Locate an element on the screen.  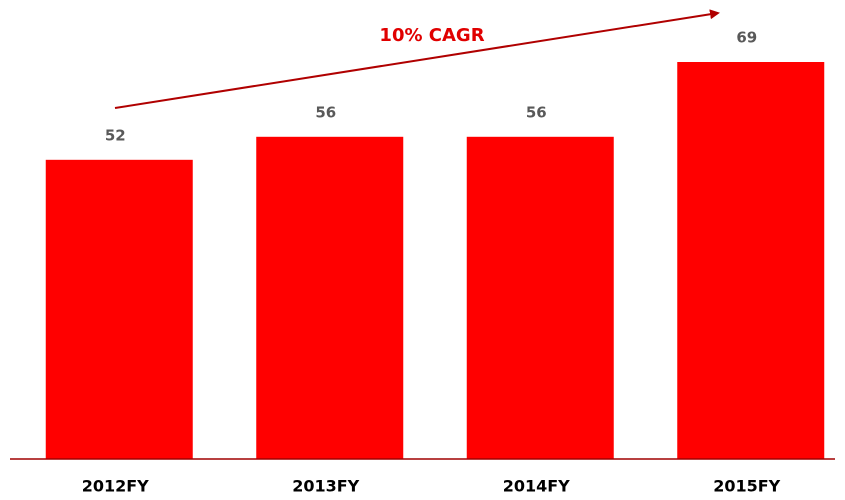
x-tick-label: 2013FY is located at coordinates (325, 486).